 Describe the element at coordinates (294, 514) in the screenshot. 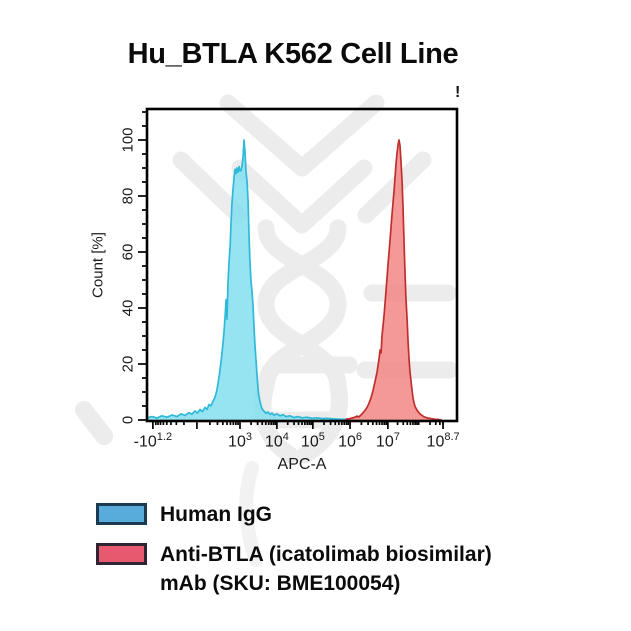

I see `legend-item-human-igg: Human IgG` at that location.